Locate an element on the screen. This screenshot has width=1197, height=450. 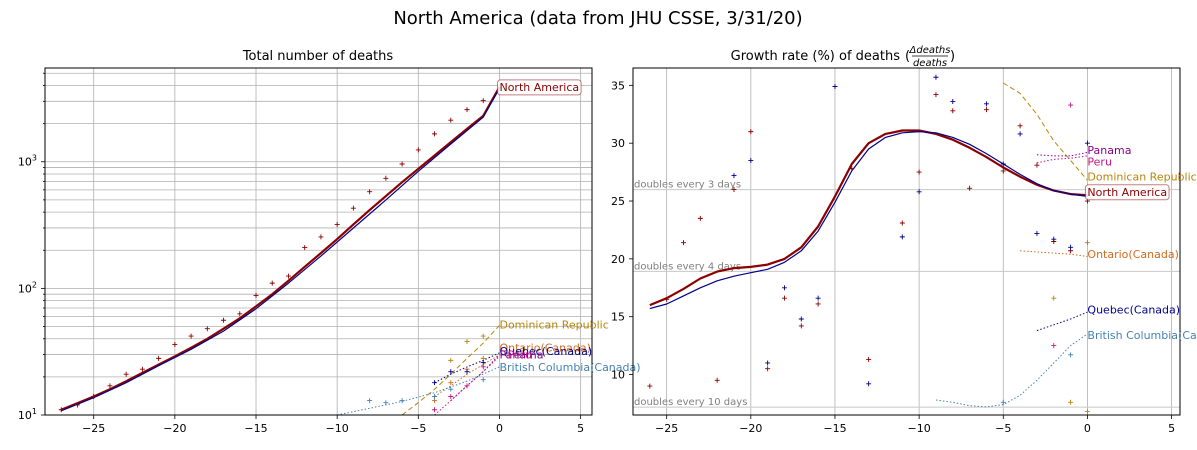
y-tick-label: 30 is located at coordinates (618, 143).